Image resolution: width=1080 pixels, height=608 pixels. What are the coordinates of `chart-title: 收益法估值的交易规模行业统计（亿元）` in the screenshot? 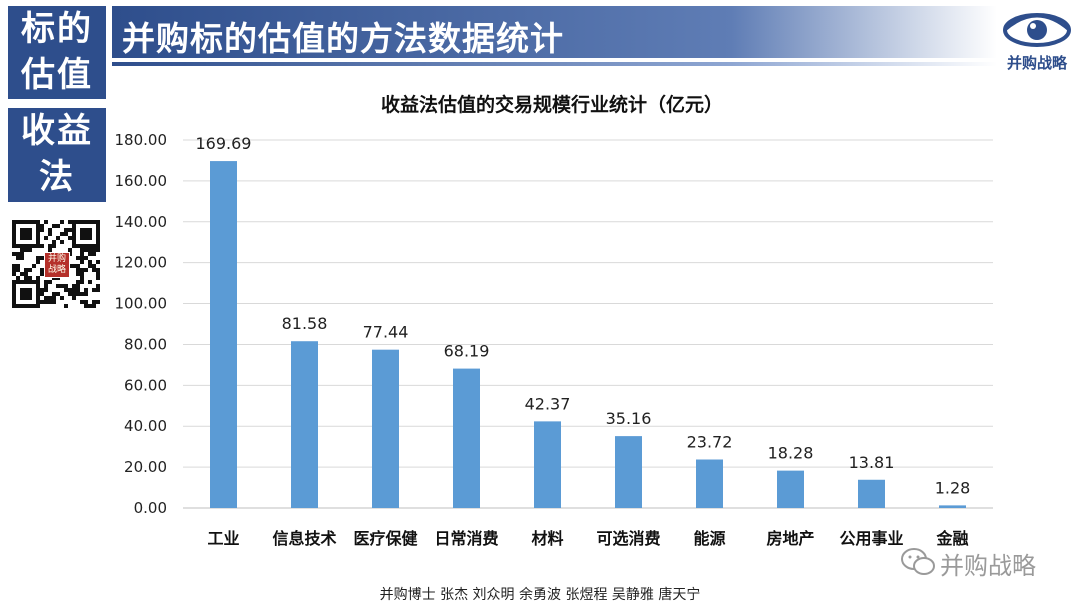 It's located at (551, 105).